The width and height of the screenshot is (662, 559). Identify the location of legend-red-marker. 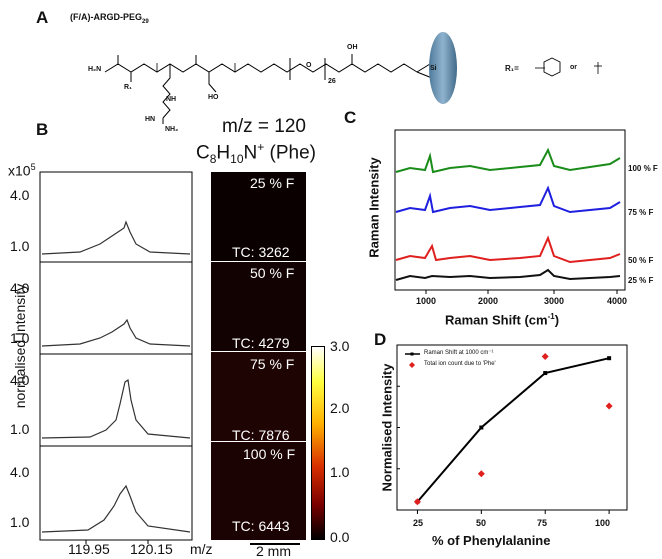
(412, 365).